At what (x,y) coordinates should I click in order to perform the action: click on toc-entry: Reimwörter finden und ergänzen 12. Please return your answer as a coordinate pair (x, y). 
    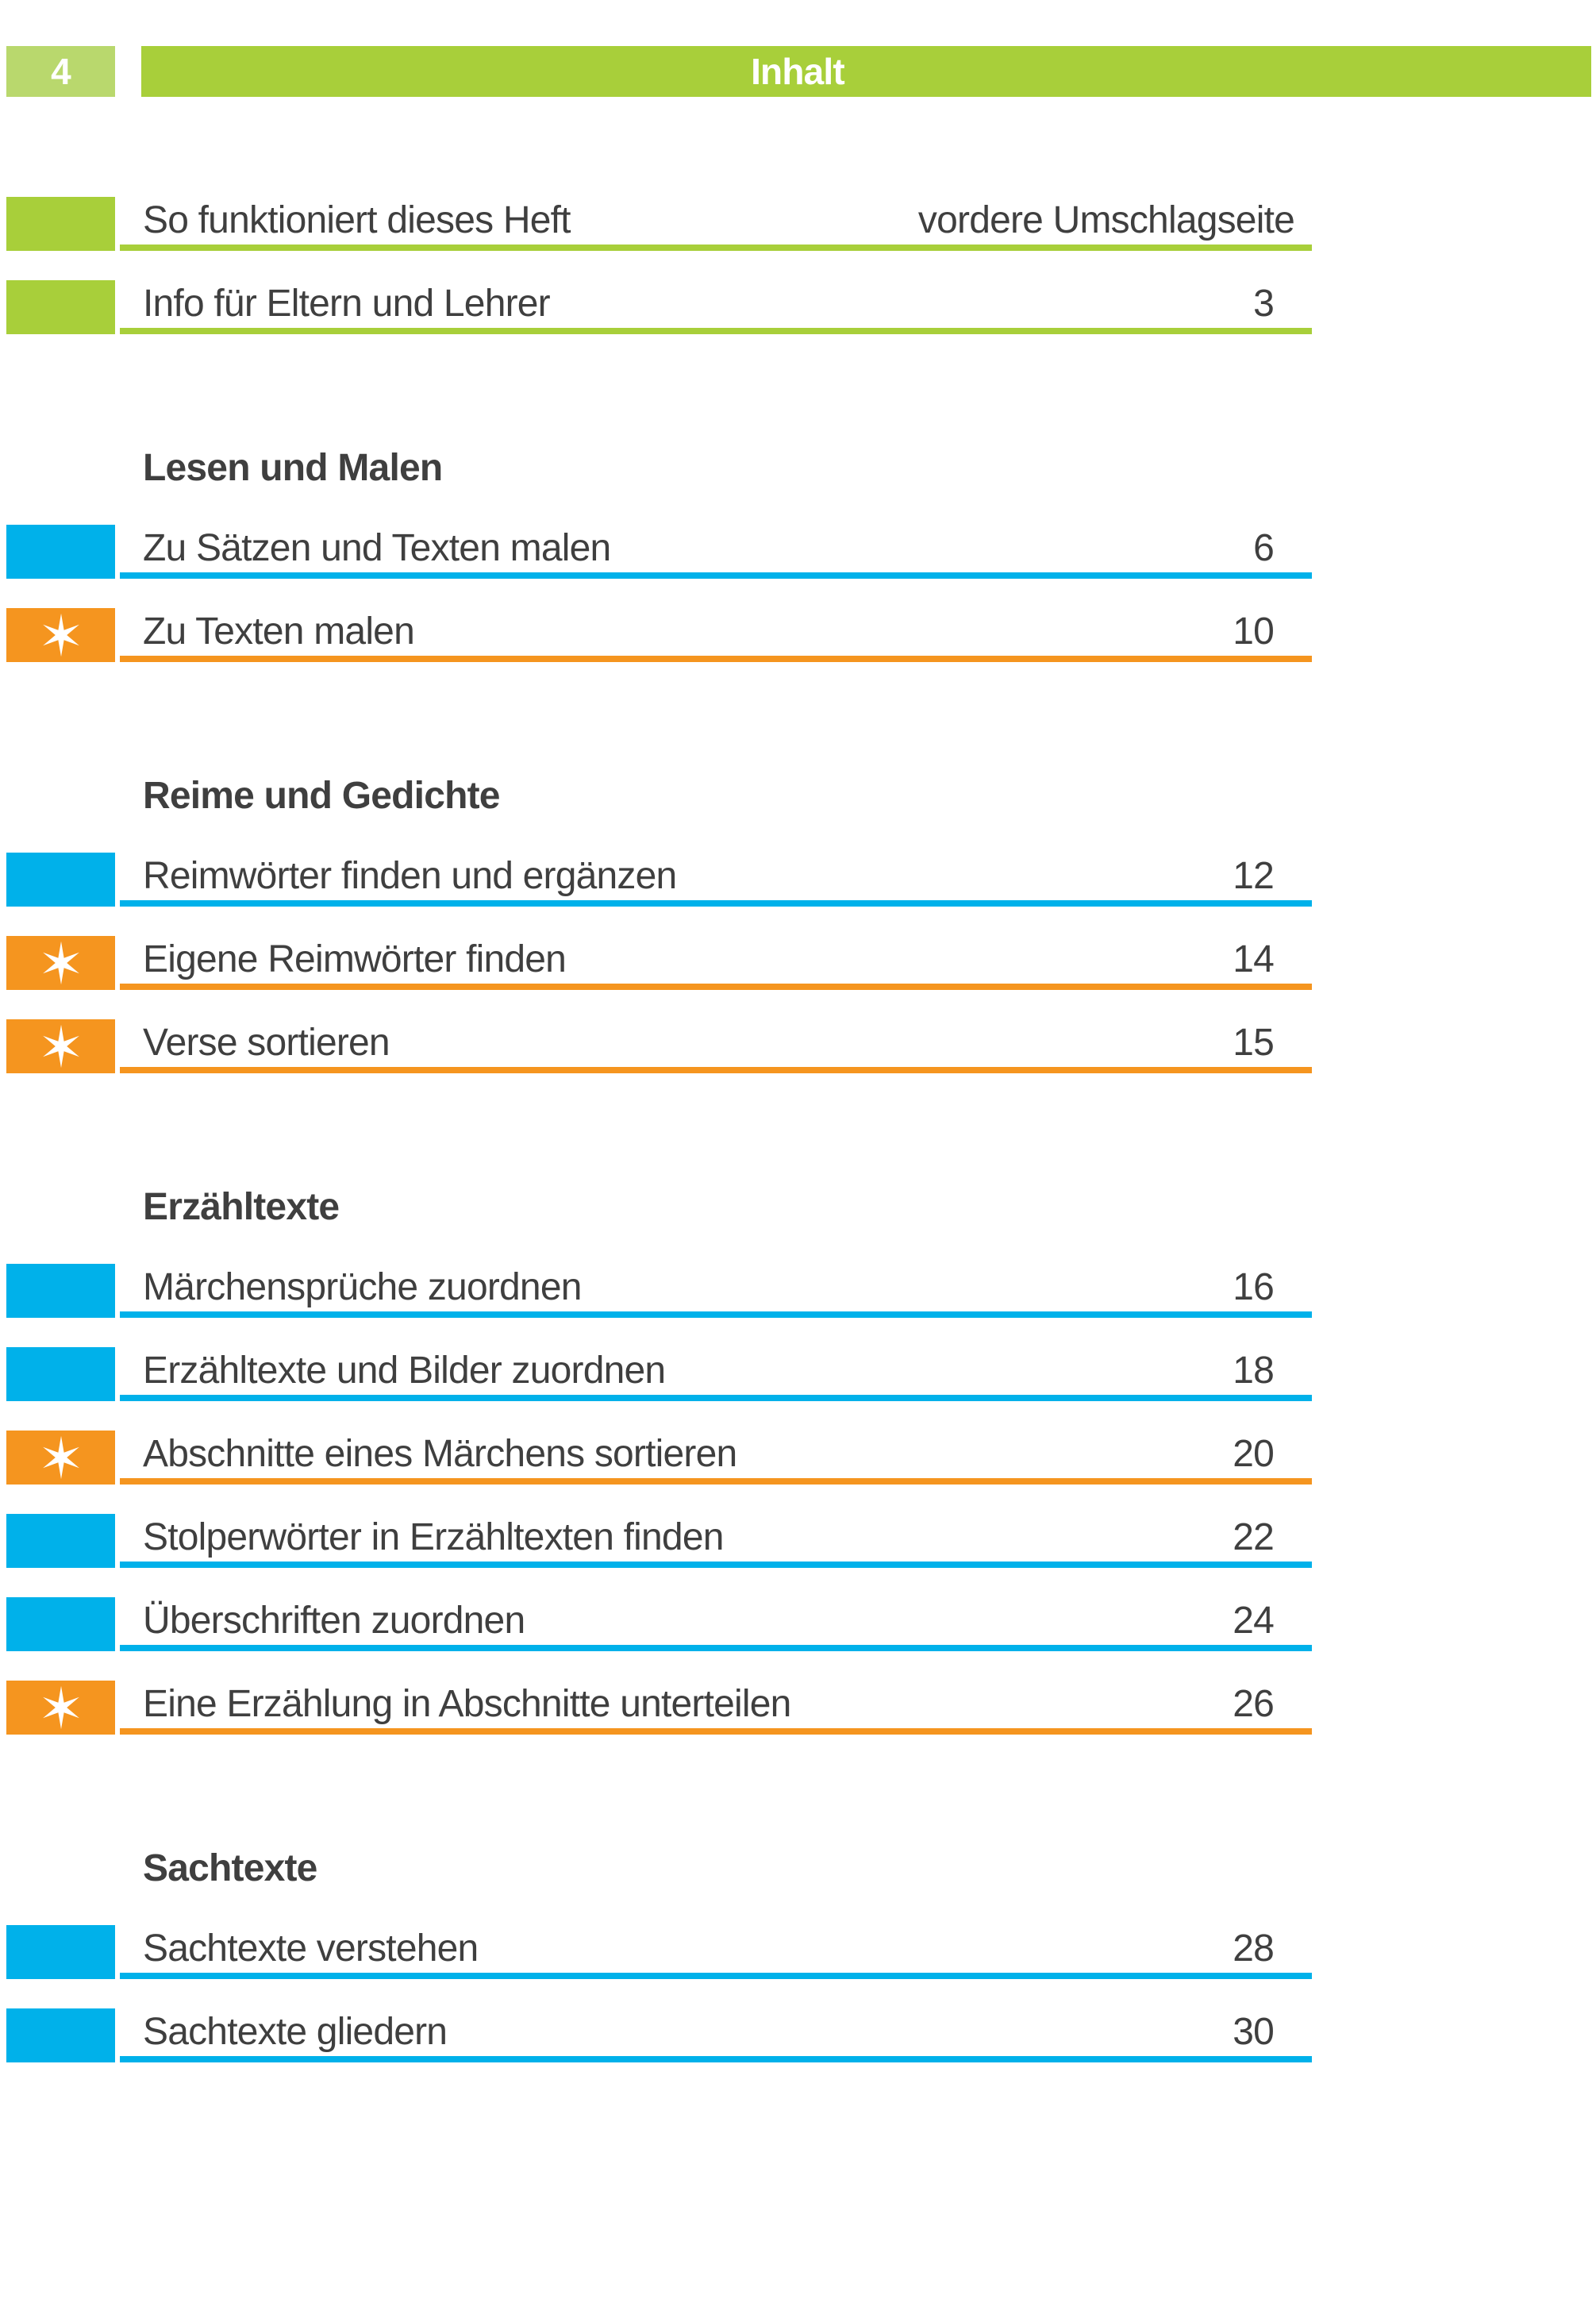
    Looking at the image, I should click on (716, 880).